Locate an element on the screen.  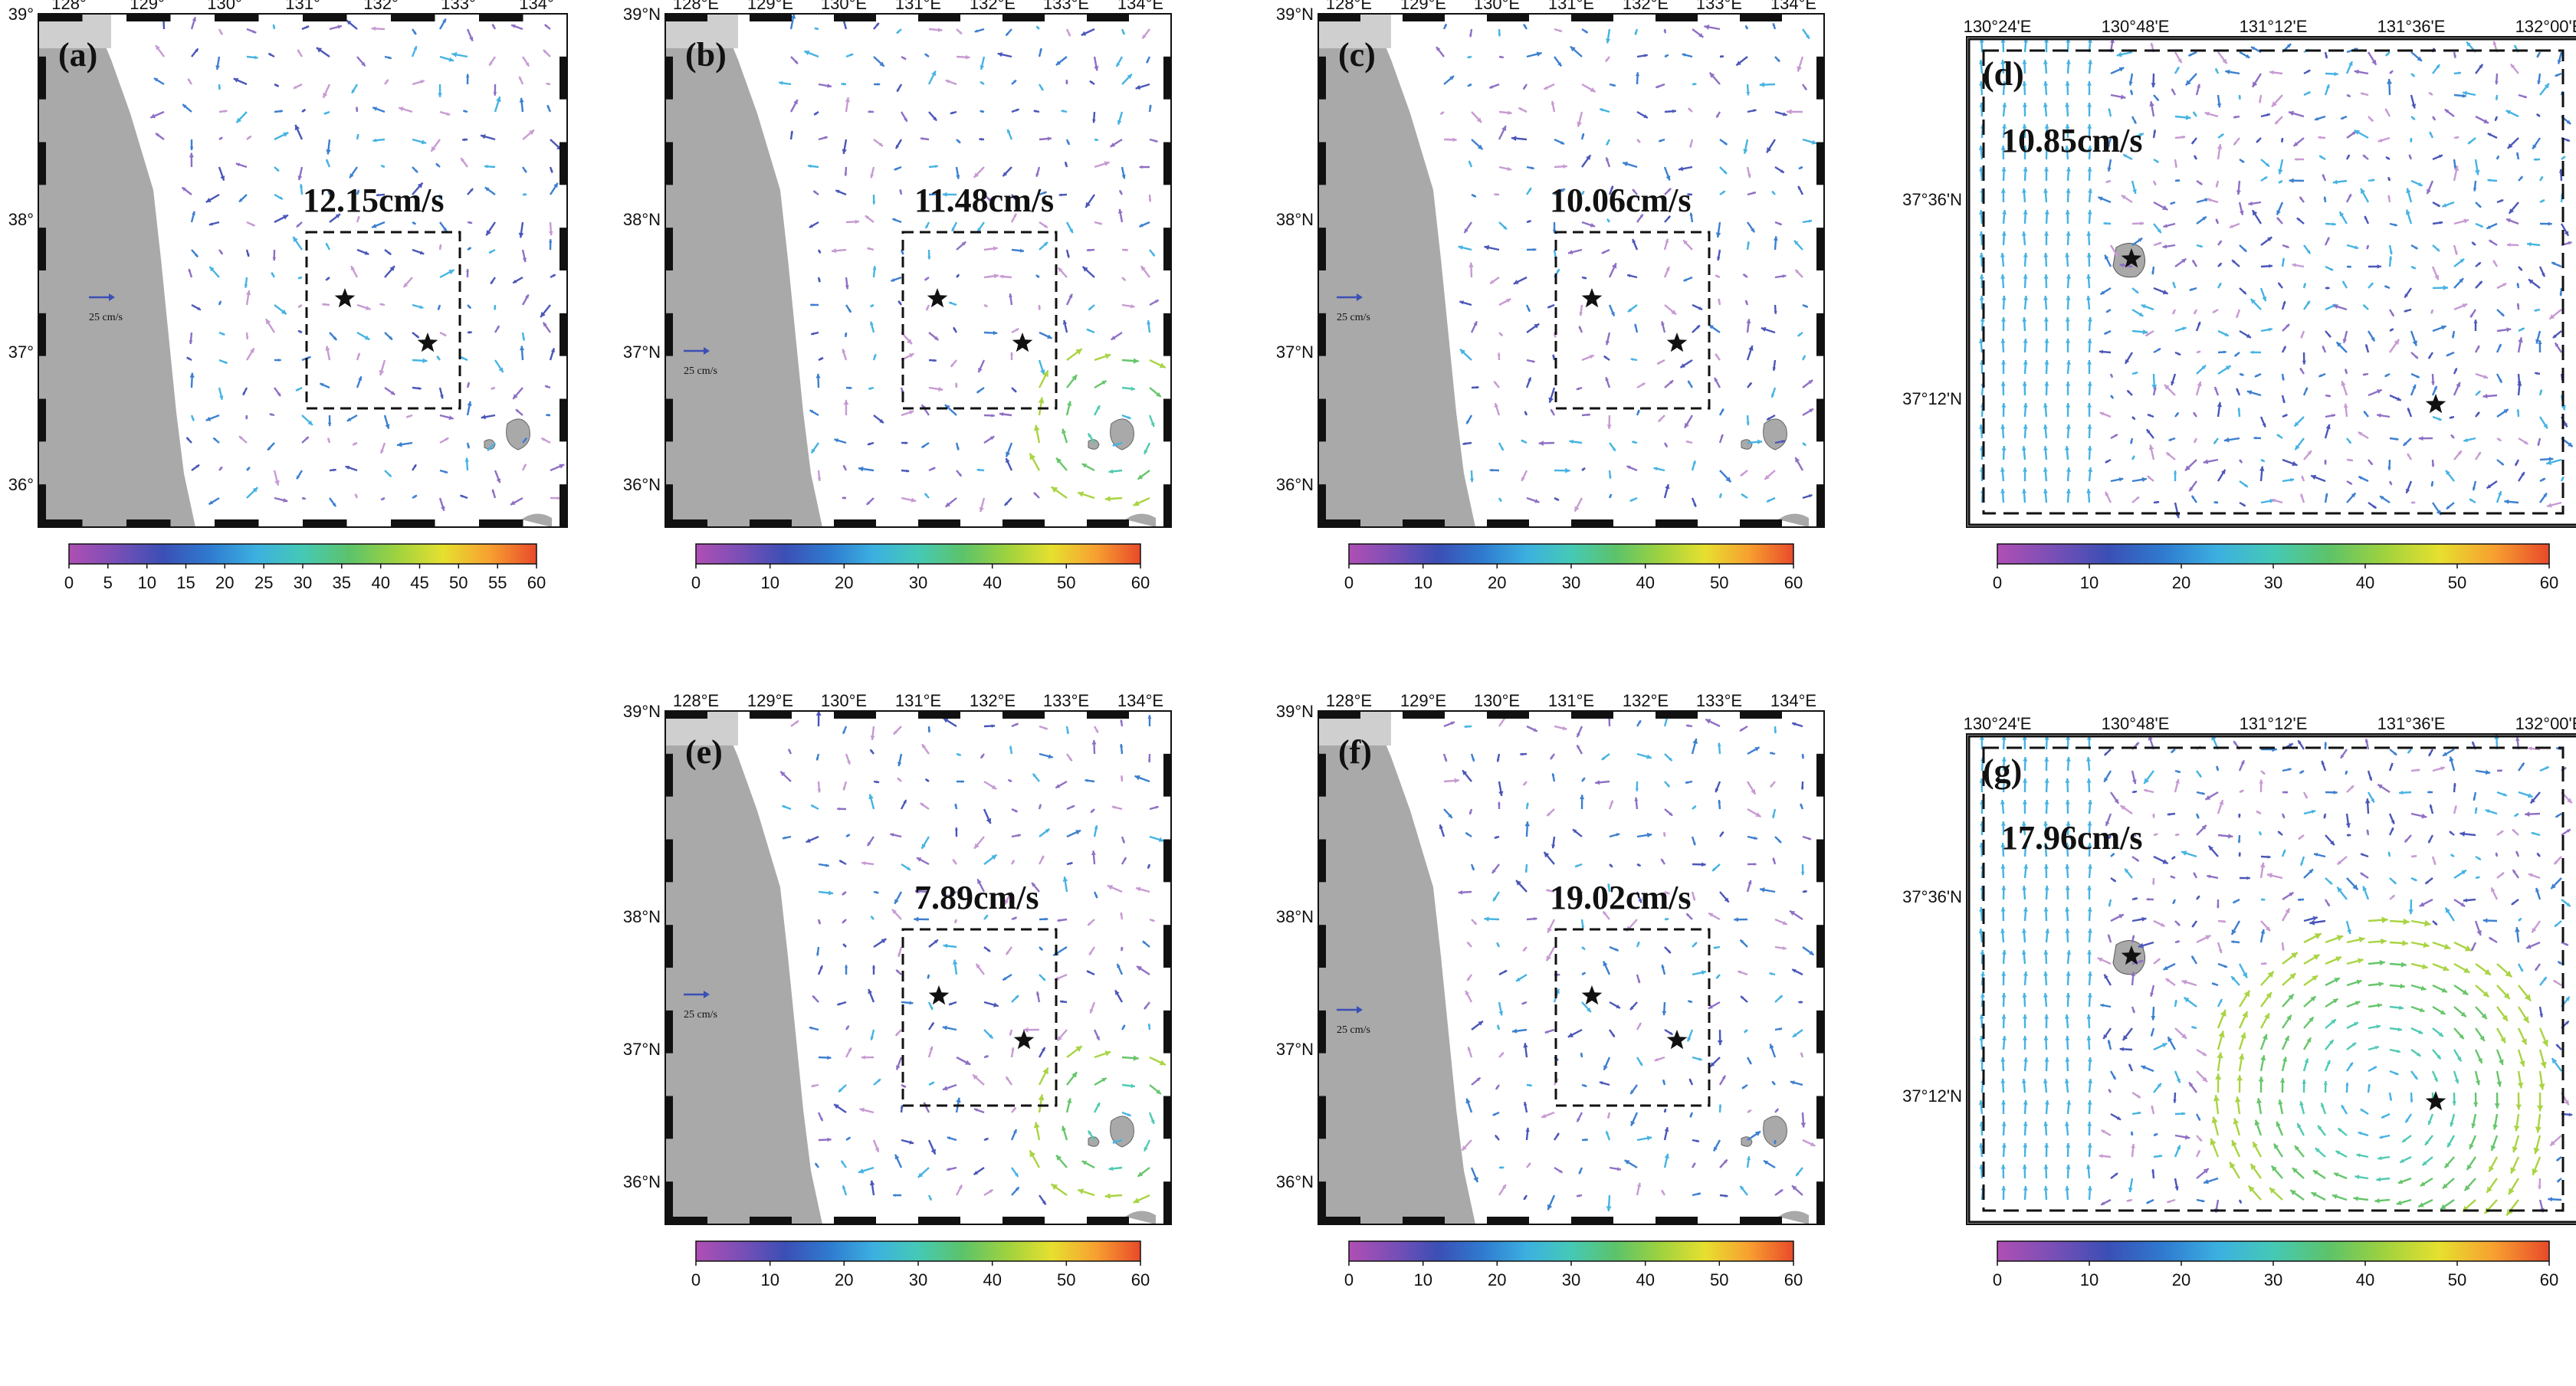
y-tick-label: 39°N is located at coordinates (642, 14).